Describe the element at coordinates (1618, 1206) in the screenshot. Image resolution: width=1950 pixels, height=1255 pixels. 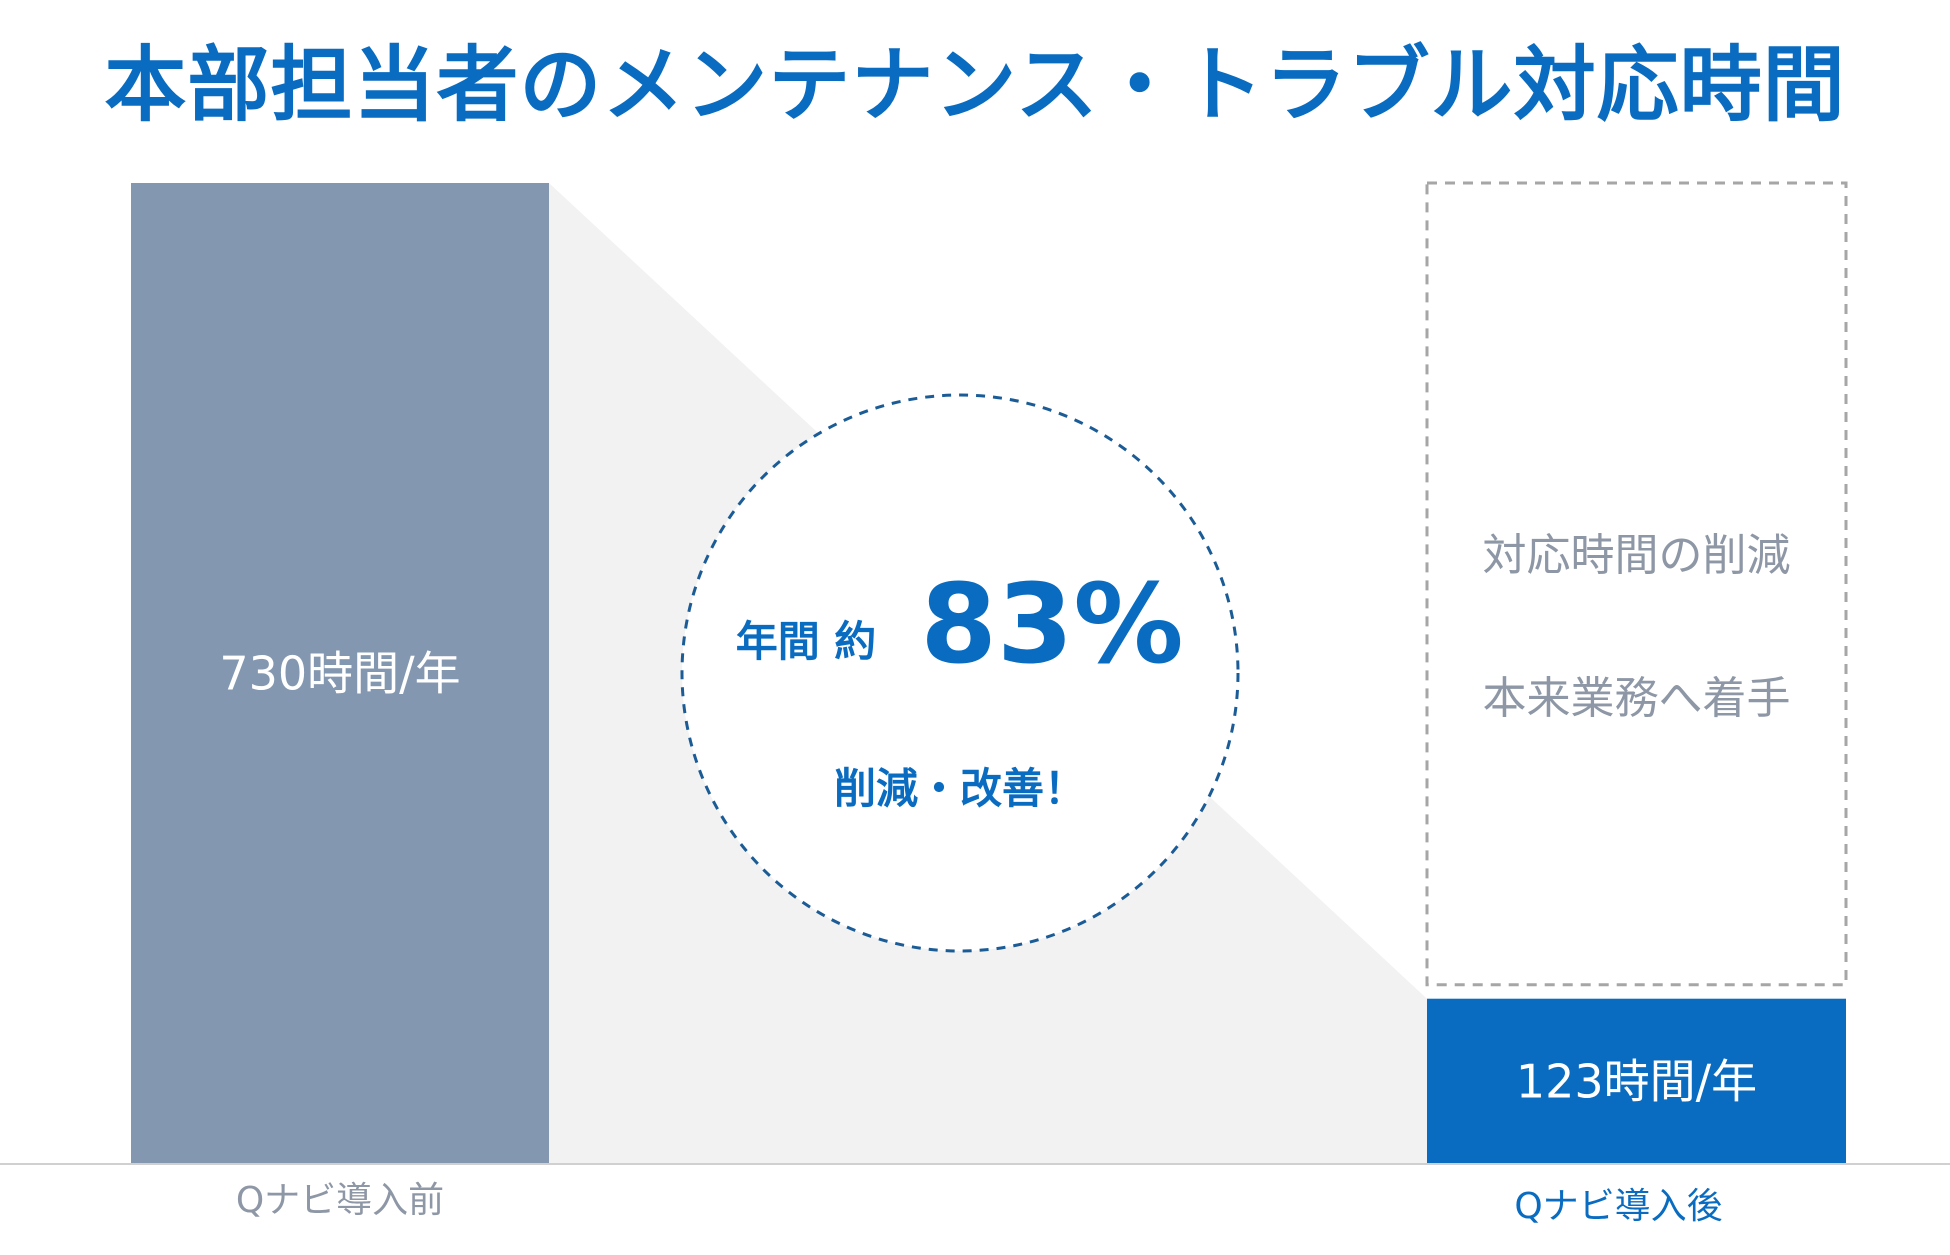
I see `category-label-after: Qナビ導入後` at that location.